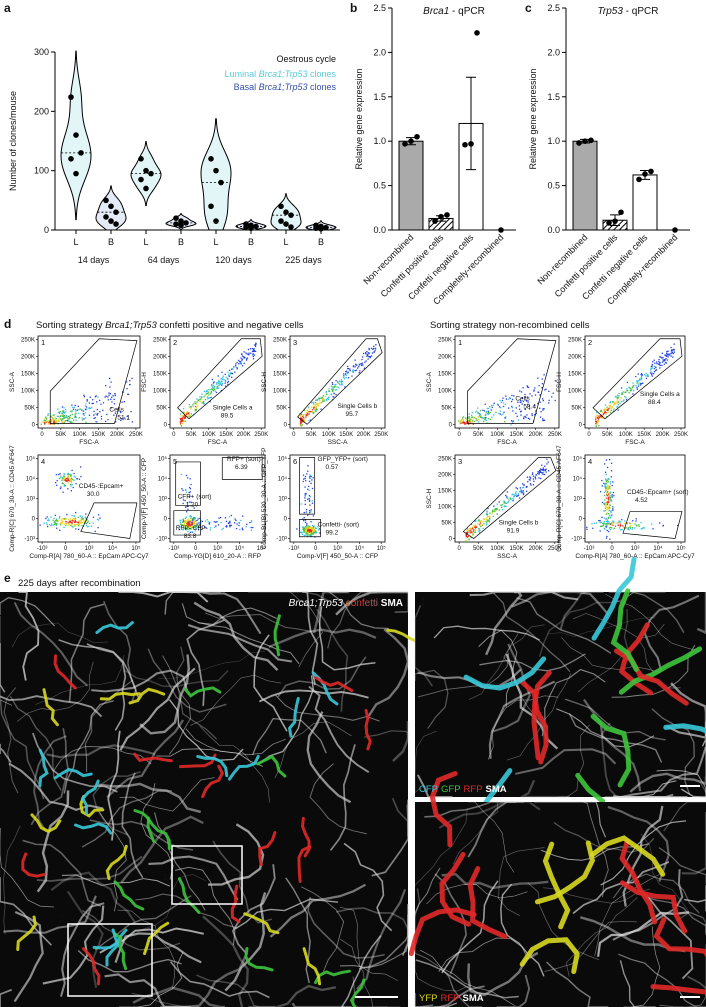 This screenshot has width=706, height=1007. I want to click on y-tick-label: 10⁴, so click(283, 478).